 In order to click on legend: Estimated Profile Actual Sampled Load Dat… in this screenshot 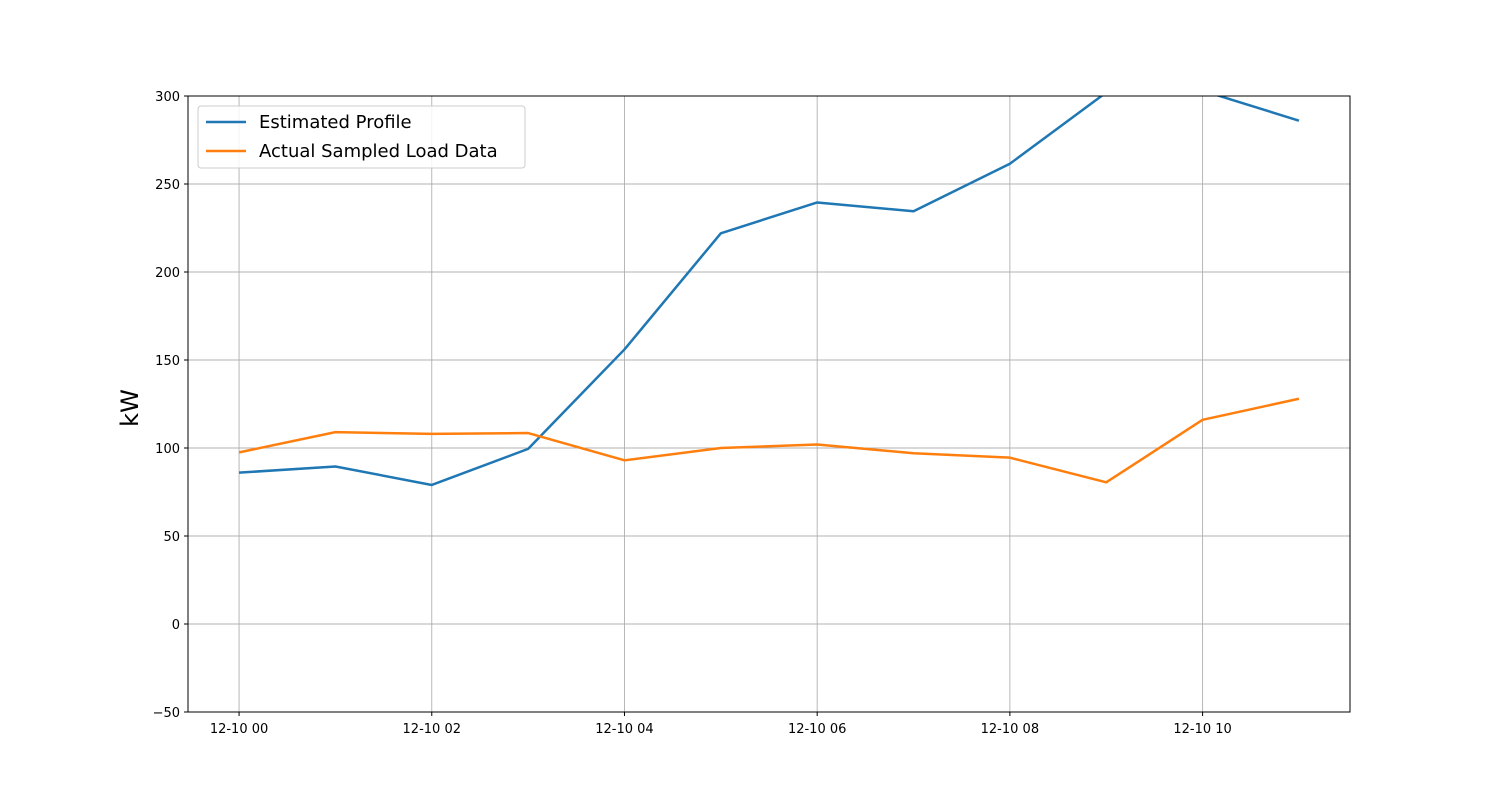, I will do `click(361, 137)`.